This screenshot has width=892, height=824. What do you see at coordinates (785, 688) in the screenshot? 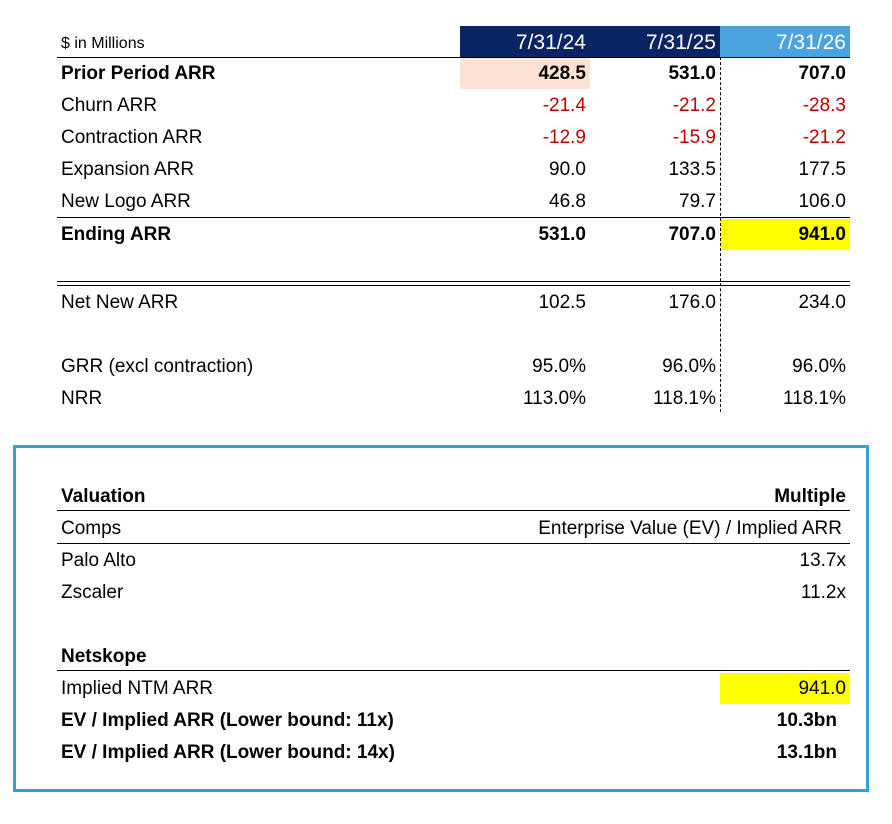
I see `implied-arr-highlight` at bounding box center [785, 688].